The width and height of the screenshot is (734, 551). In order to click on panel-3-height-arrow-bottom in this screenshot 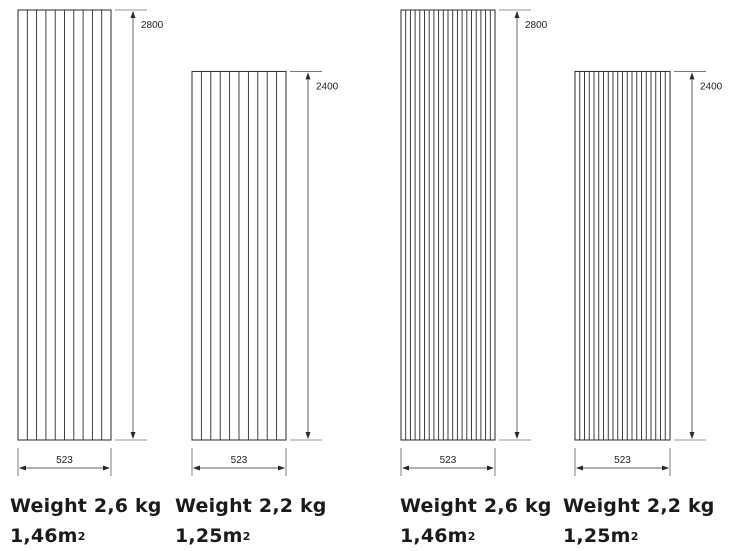, I will do `click(517, 435)`.